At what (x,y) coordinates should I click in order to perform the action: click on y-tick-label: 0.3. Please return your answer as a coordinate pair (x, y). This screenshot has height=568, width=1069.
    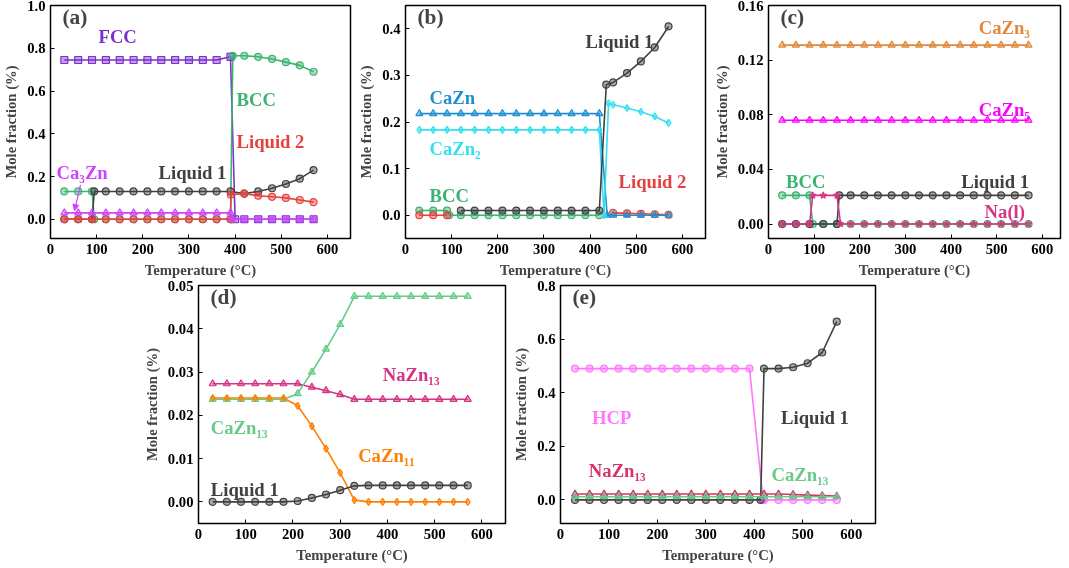
    Looking at the image, I should click on (391, 75).